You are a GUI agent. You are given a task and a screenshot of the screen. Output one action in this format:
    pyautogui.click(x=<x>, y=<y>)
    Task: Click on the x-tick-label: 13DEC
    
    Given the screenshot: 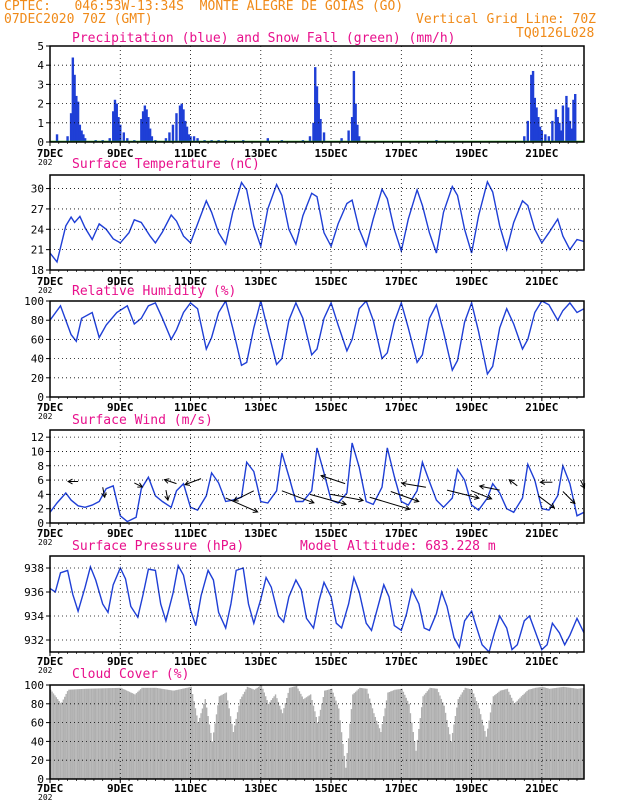 What is the action you would take?
    pyautogui.click(x=260, y=533)
    